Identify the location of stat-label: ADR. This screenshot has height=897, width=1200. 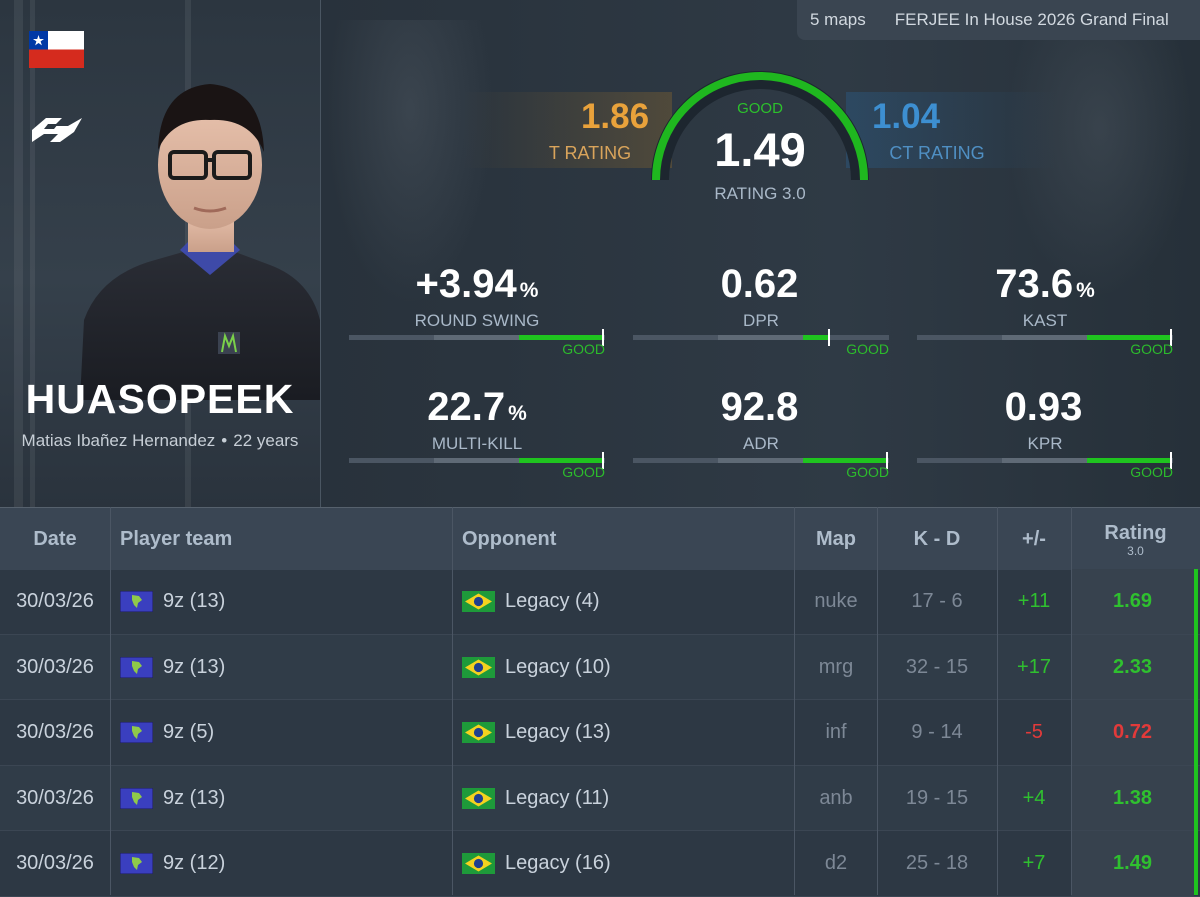
(761, 443).